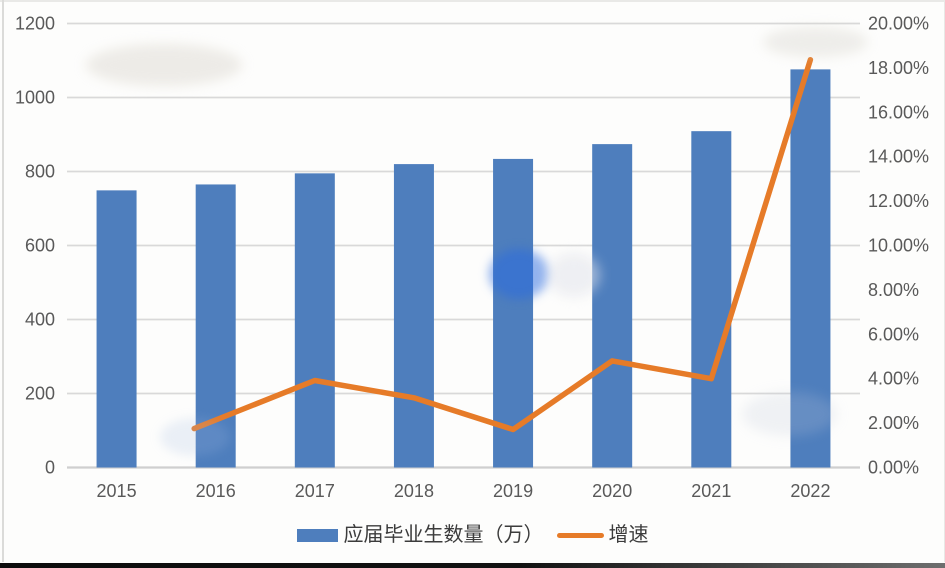 The width and height of the screenshot is (945, 568). What do you see at coordinates (898, 246) in the screenshot?
I see `y-right-tick-10.00%: 10.00%` at bounding box center [898, 246].